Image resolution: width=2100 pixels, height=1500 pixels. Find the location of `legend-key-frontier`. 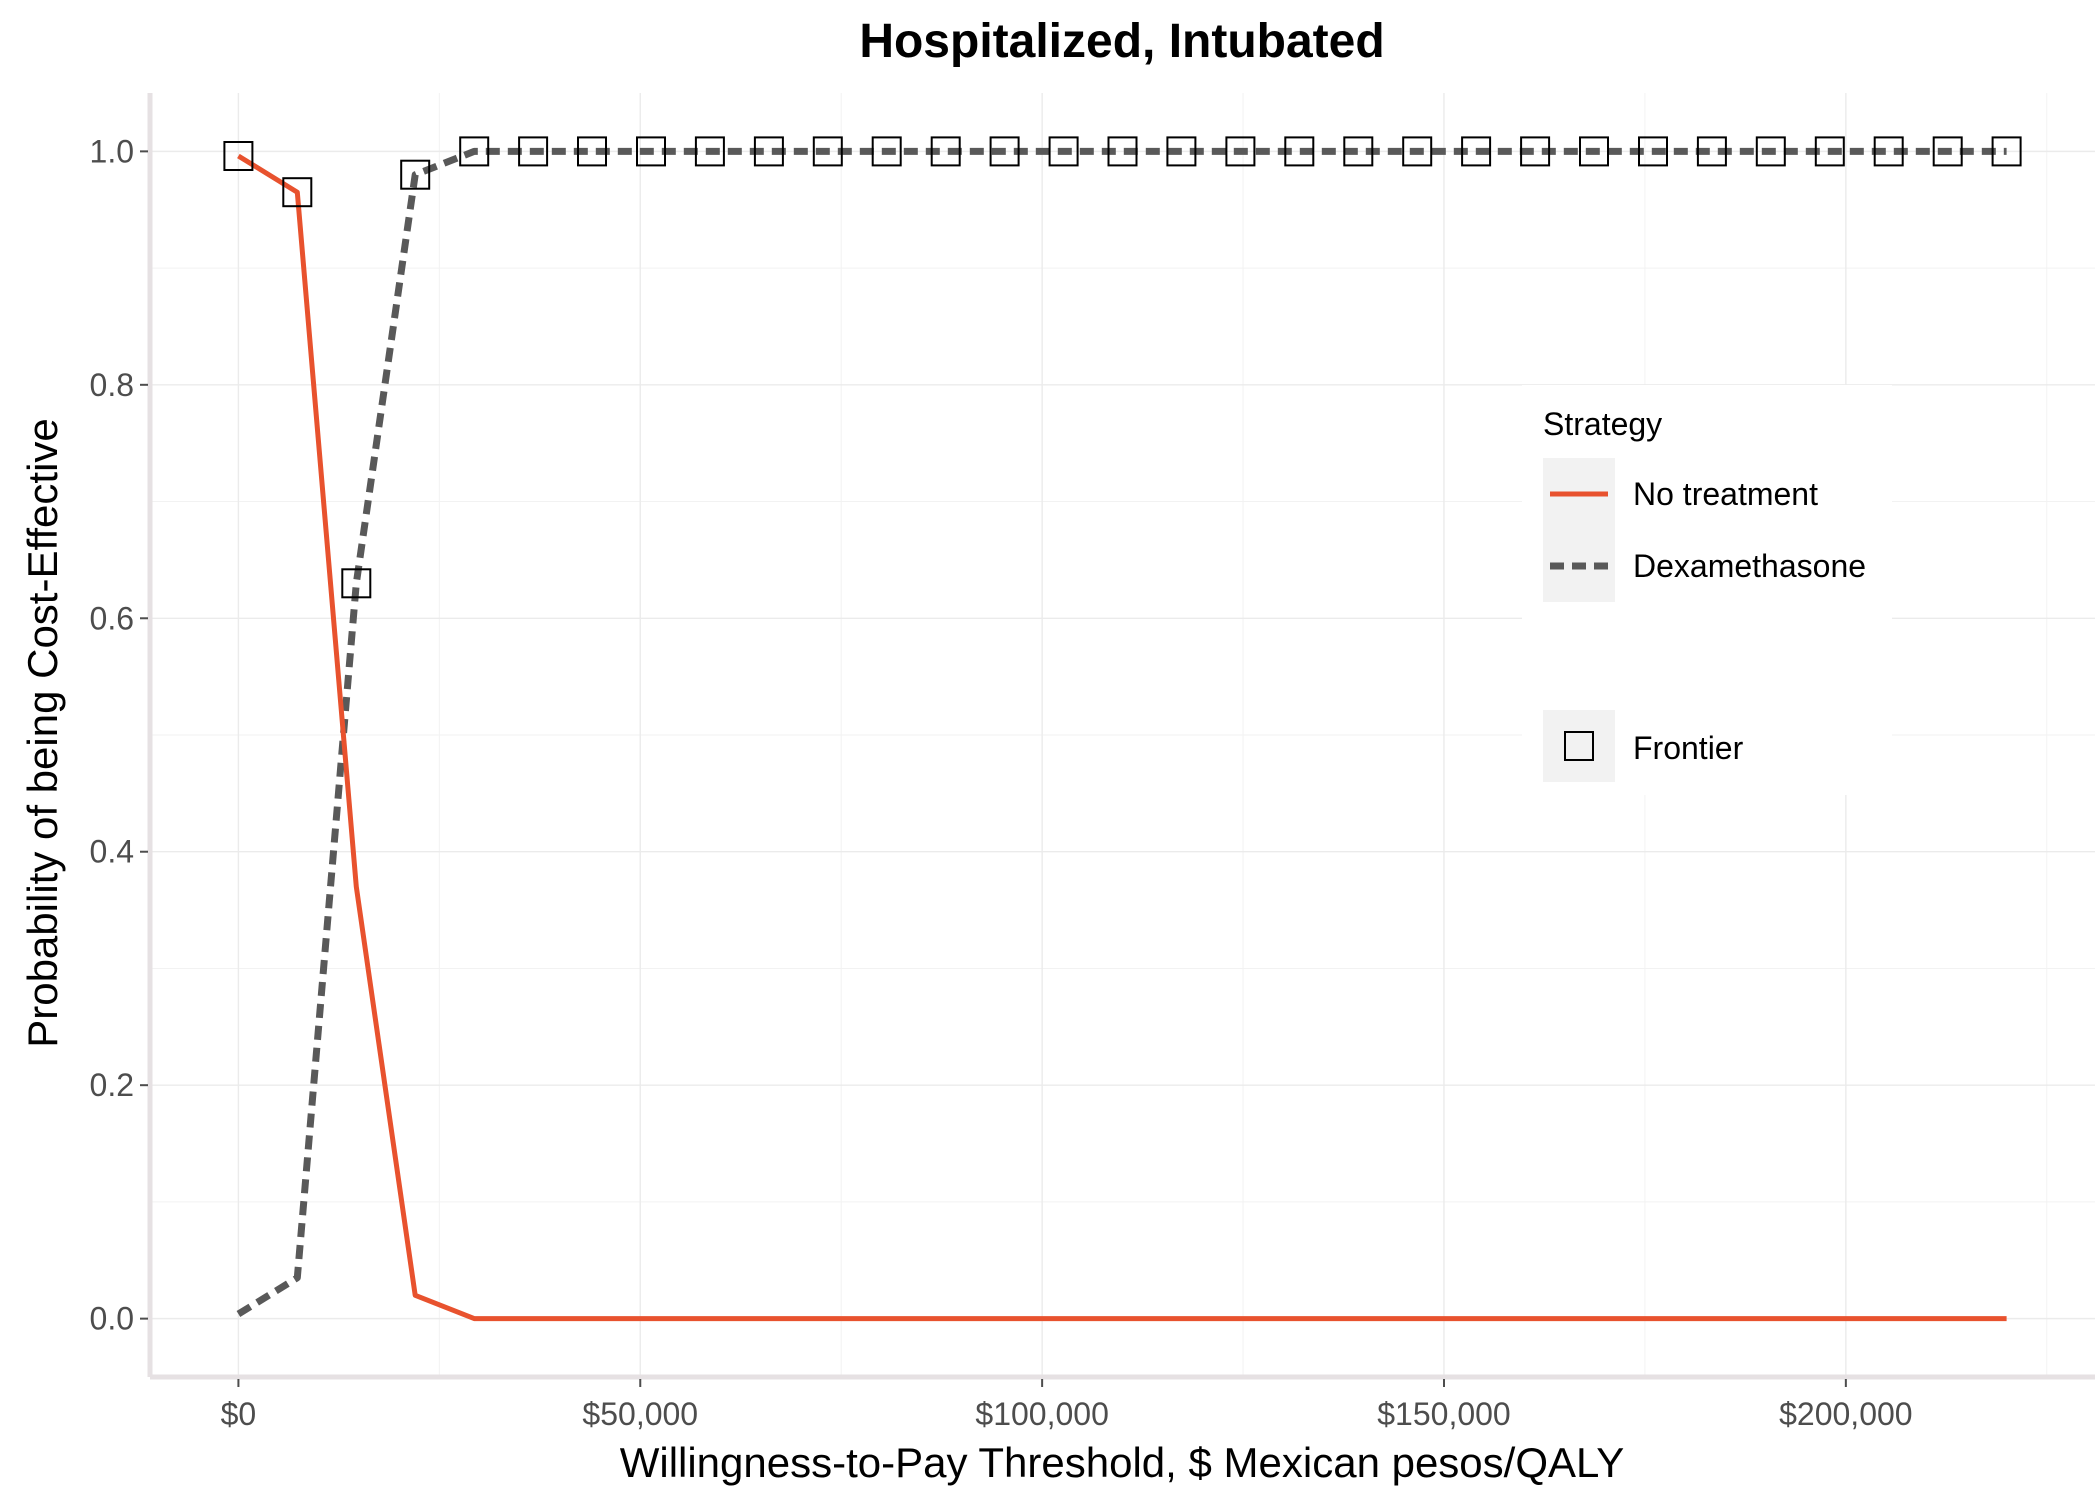

legend-key-frontier is located at coordinates (1579, 746).